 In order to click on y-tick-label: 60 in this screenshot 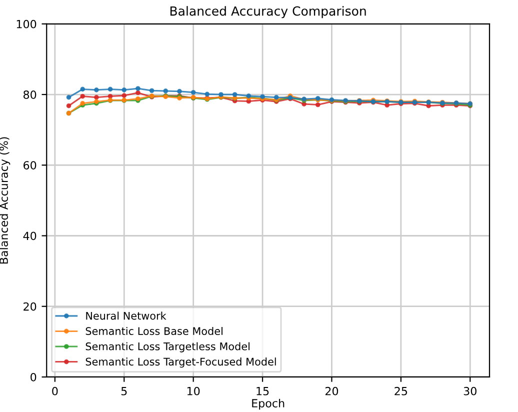, I will do `click(30, 165)`.